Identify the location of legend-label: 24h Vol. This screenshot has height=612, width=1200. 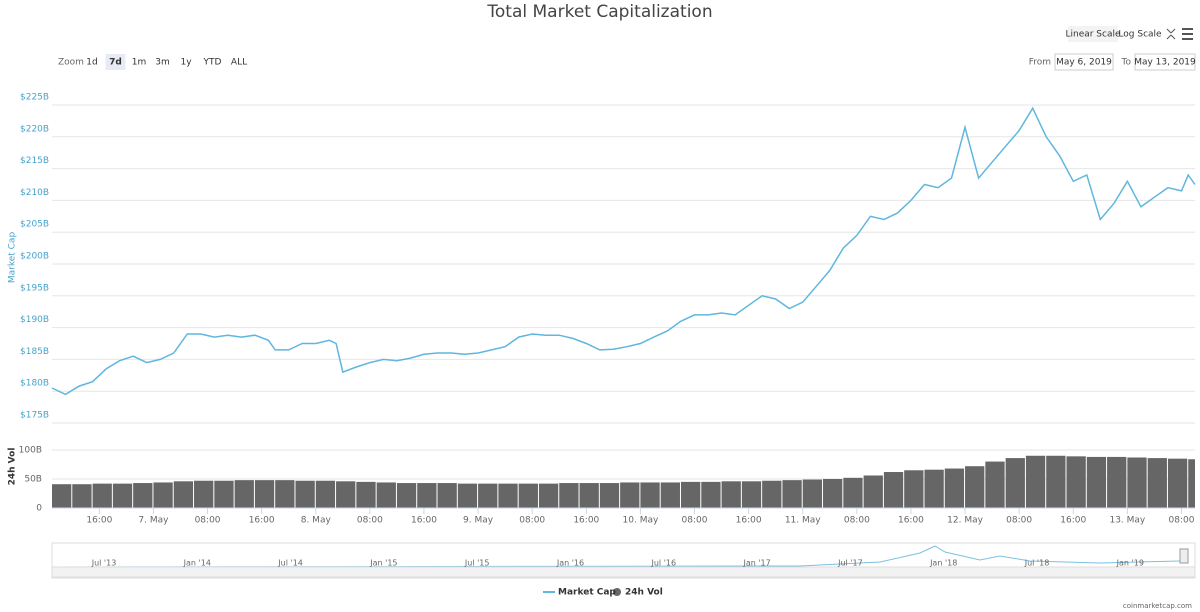
(644, 593).